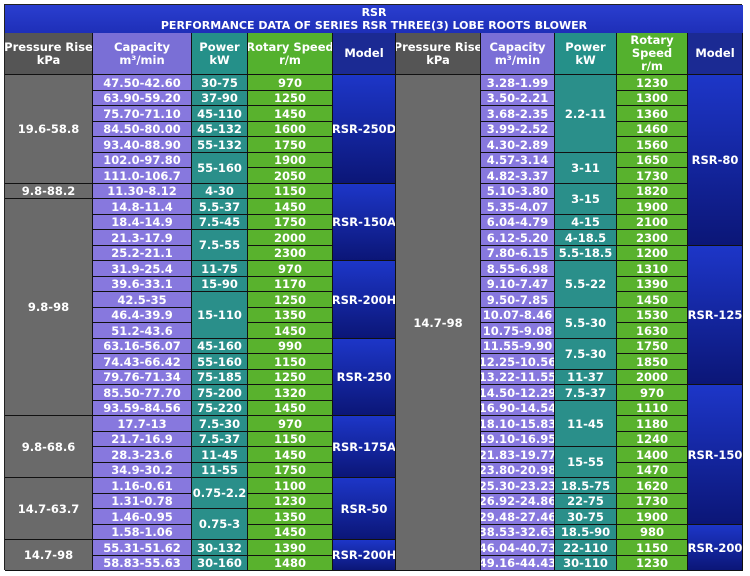 Image resolution: width=750 pixels, height=576 pixels. Describe the element at coordinates (586, 377) in the screenshot. I see `power-cell: 11-37` at that location.